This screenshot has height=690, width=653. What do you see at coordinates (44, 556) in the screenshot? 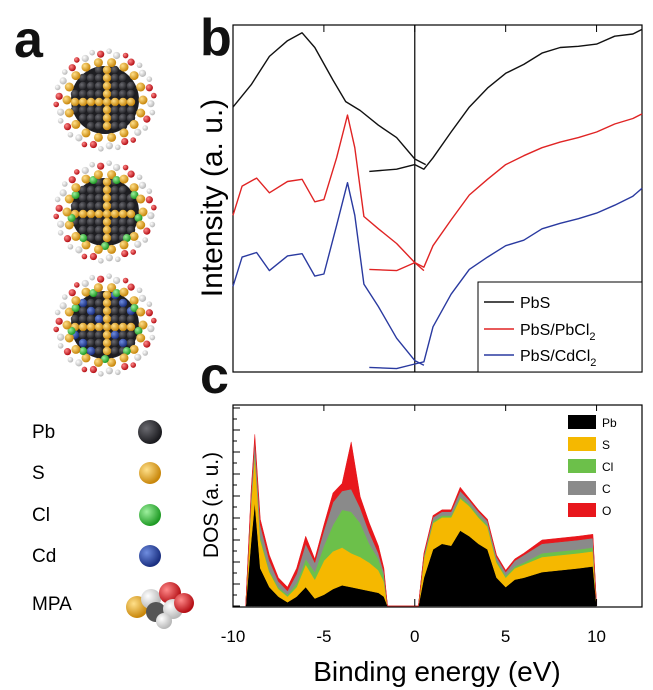
I see `legend-label-cd: Cd` at bounding box center [44, 556].